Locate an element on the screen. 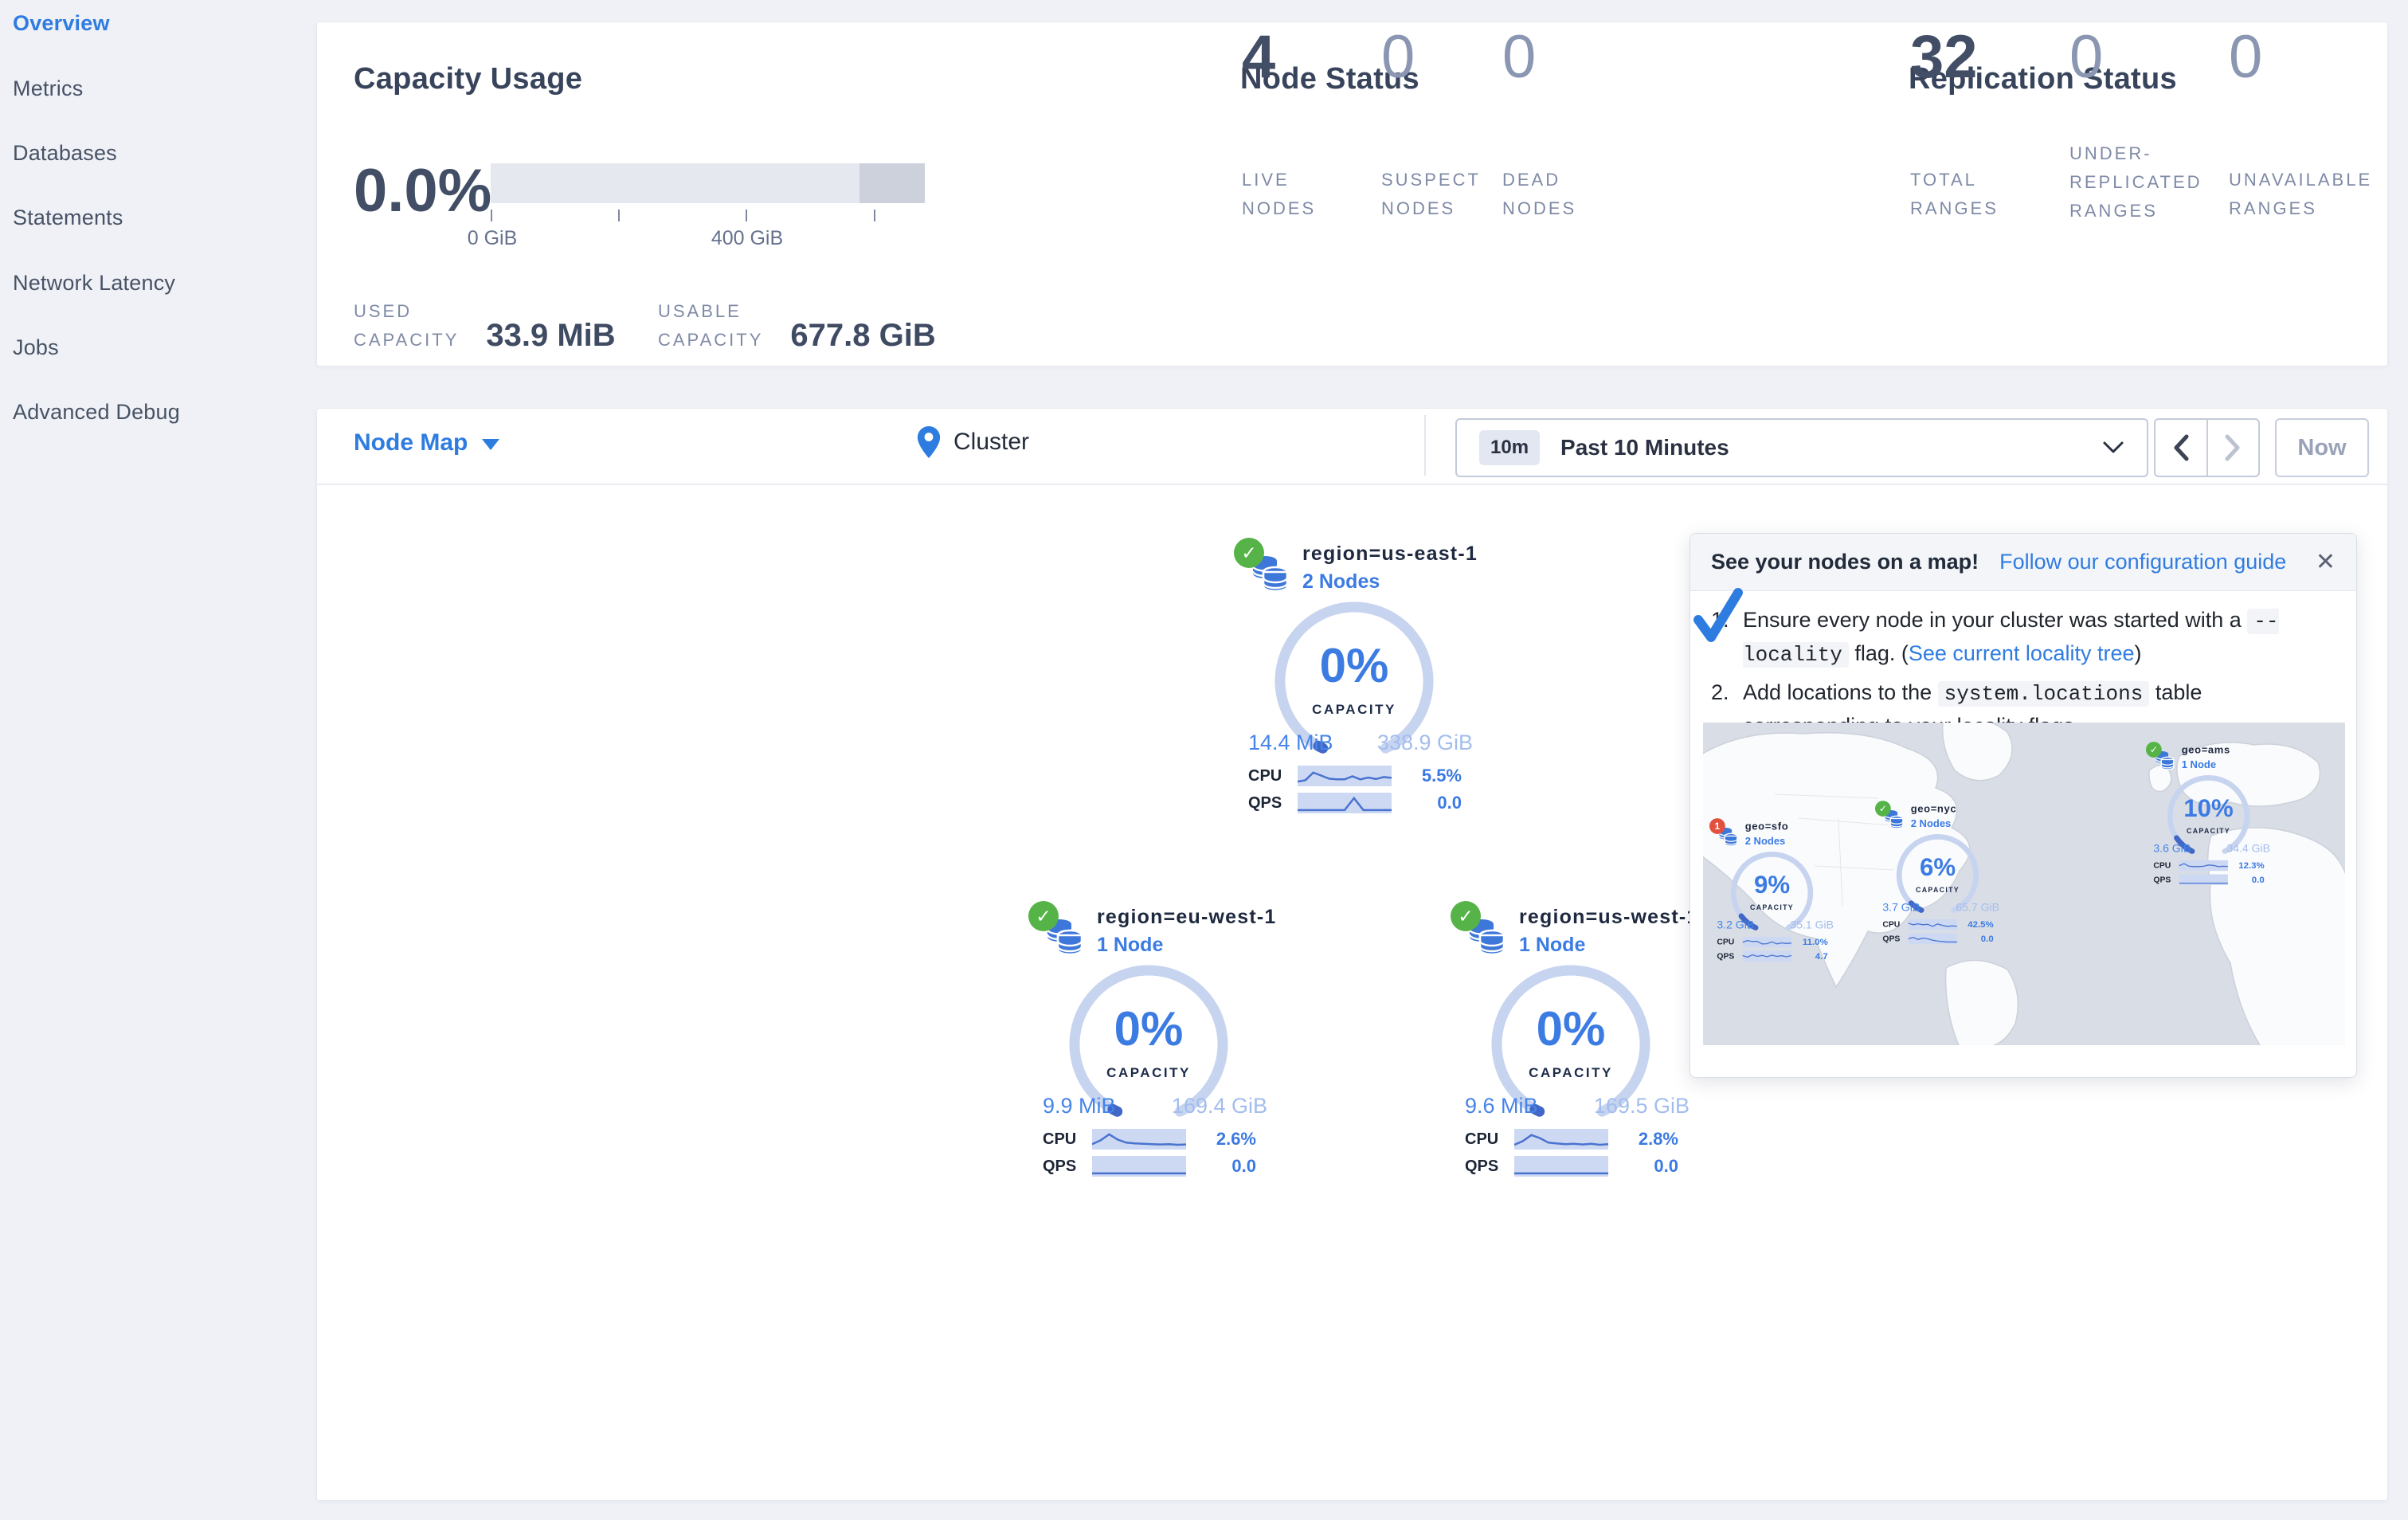  capacity-gauge-label: CAPACITY is located at coordinates (1938, 890).